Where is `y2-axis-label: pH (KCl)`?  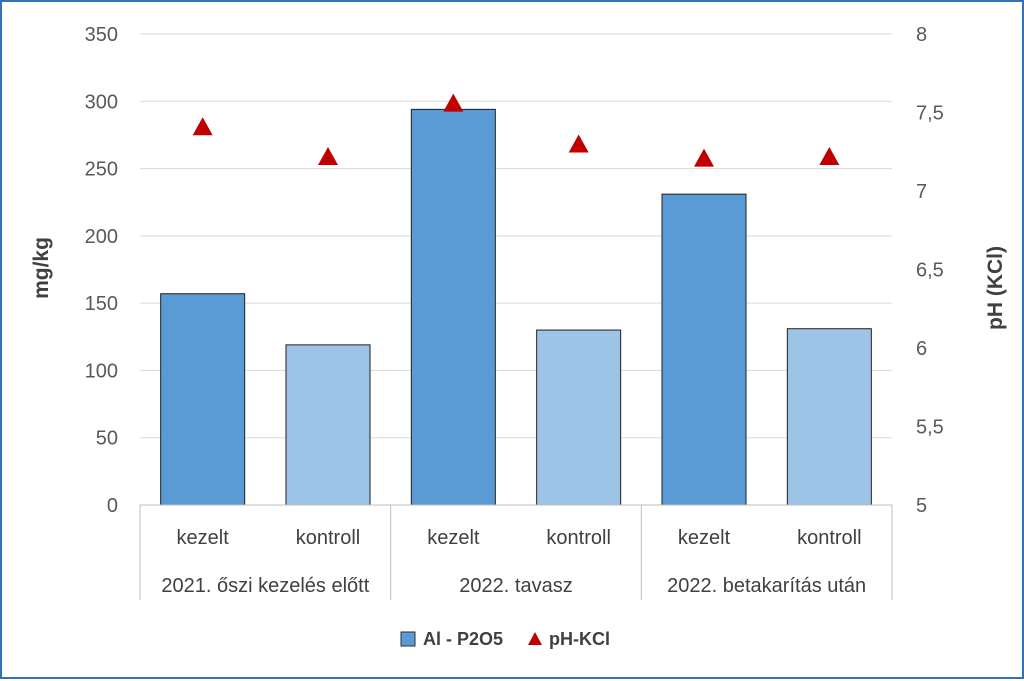 y2-axis-label: pH (KCl) is located at coordinates (995, 288).